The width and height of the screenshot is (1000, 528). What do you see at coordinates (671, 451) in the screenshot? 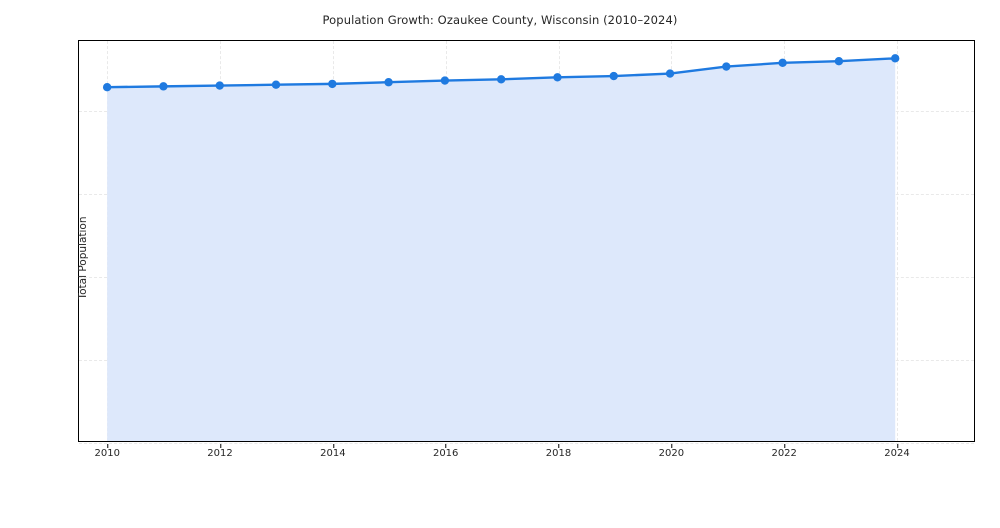
I see `x-axis-tick-label: 2020` at bounding box center [671, 451].